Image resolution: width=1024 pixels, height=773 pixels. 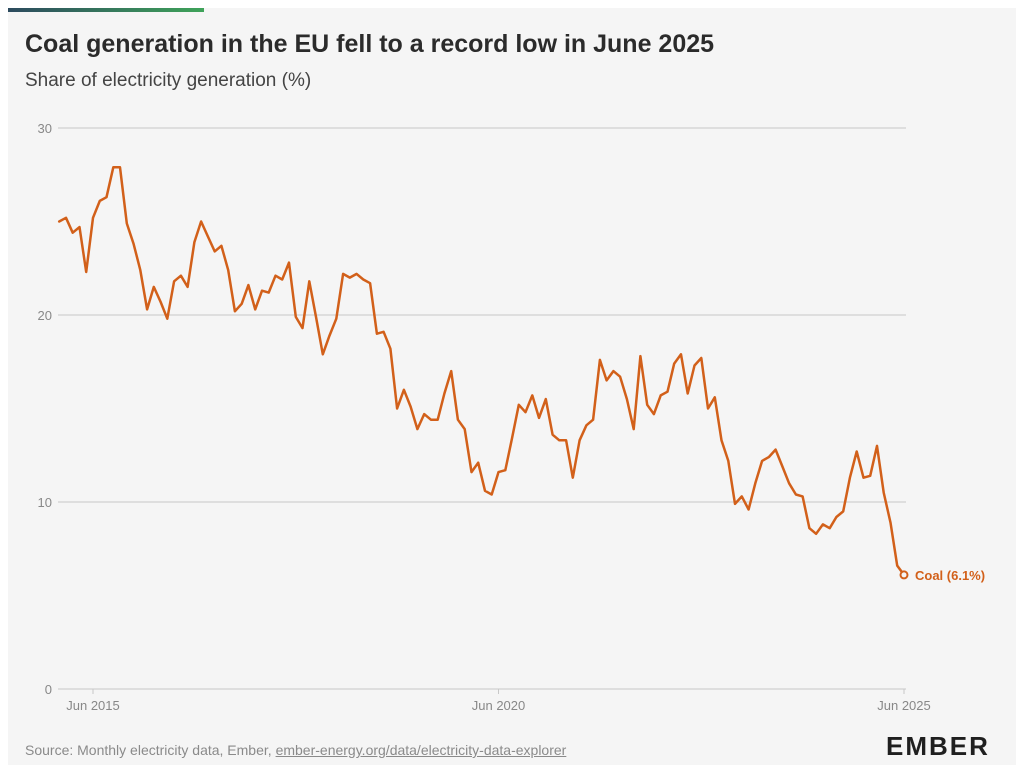 I want to click on series-end-label: Coal (6.1%), so click(x=950, y=575).